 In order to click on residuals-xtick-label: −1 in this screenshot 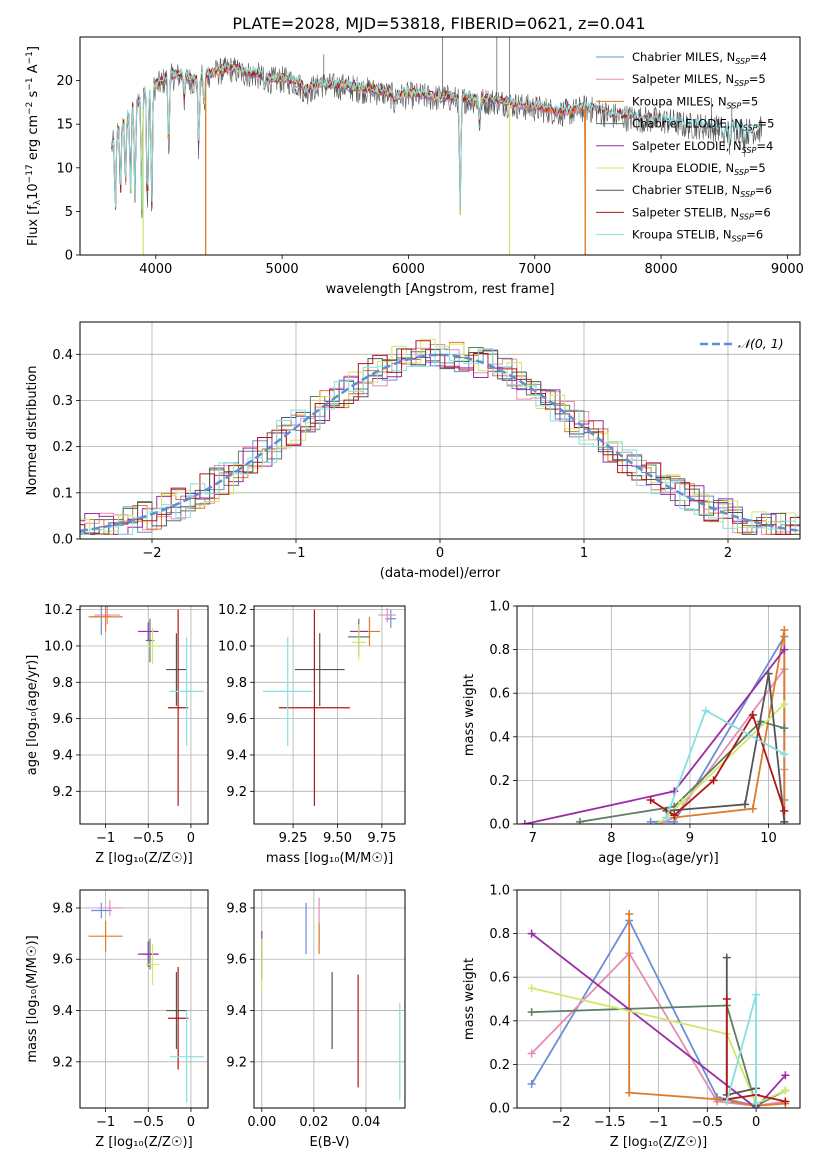, I will do `click(295, 553)`.